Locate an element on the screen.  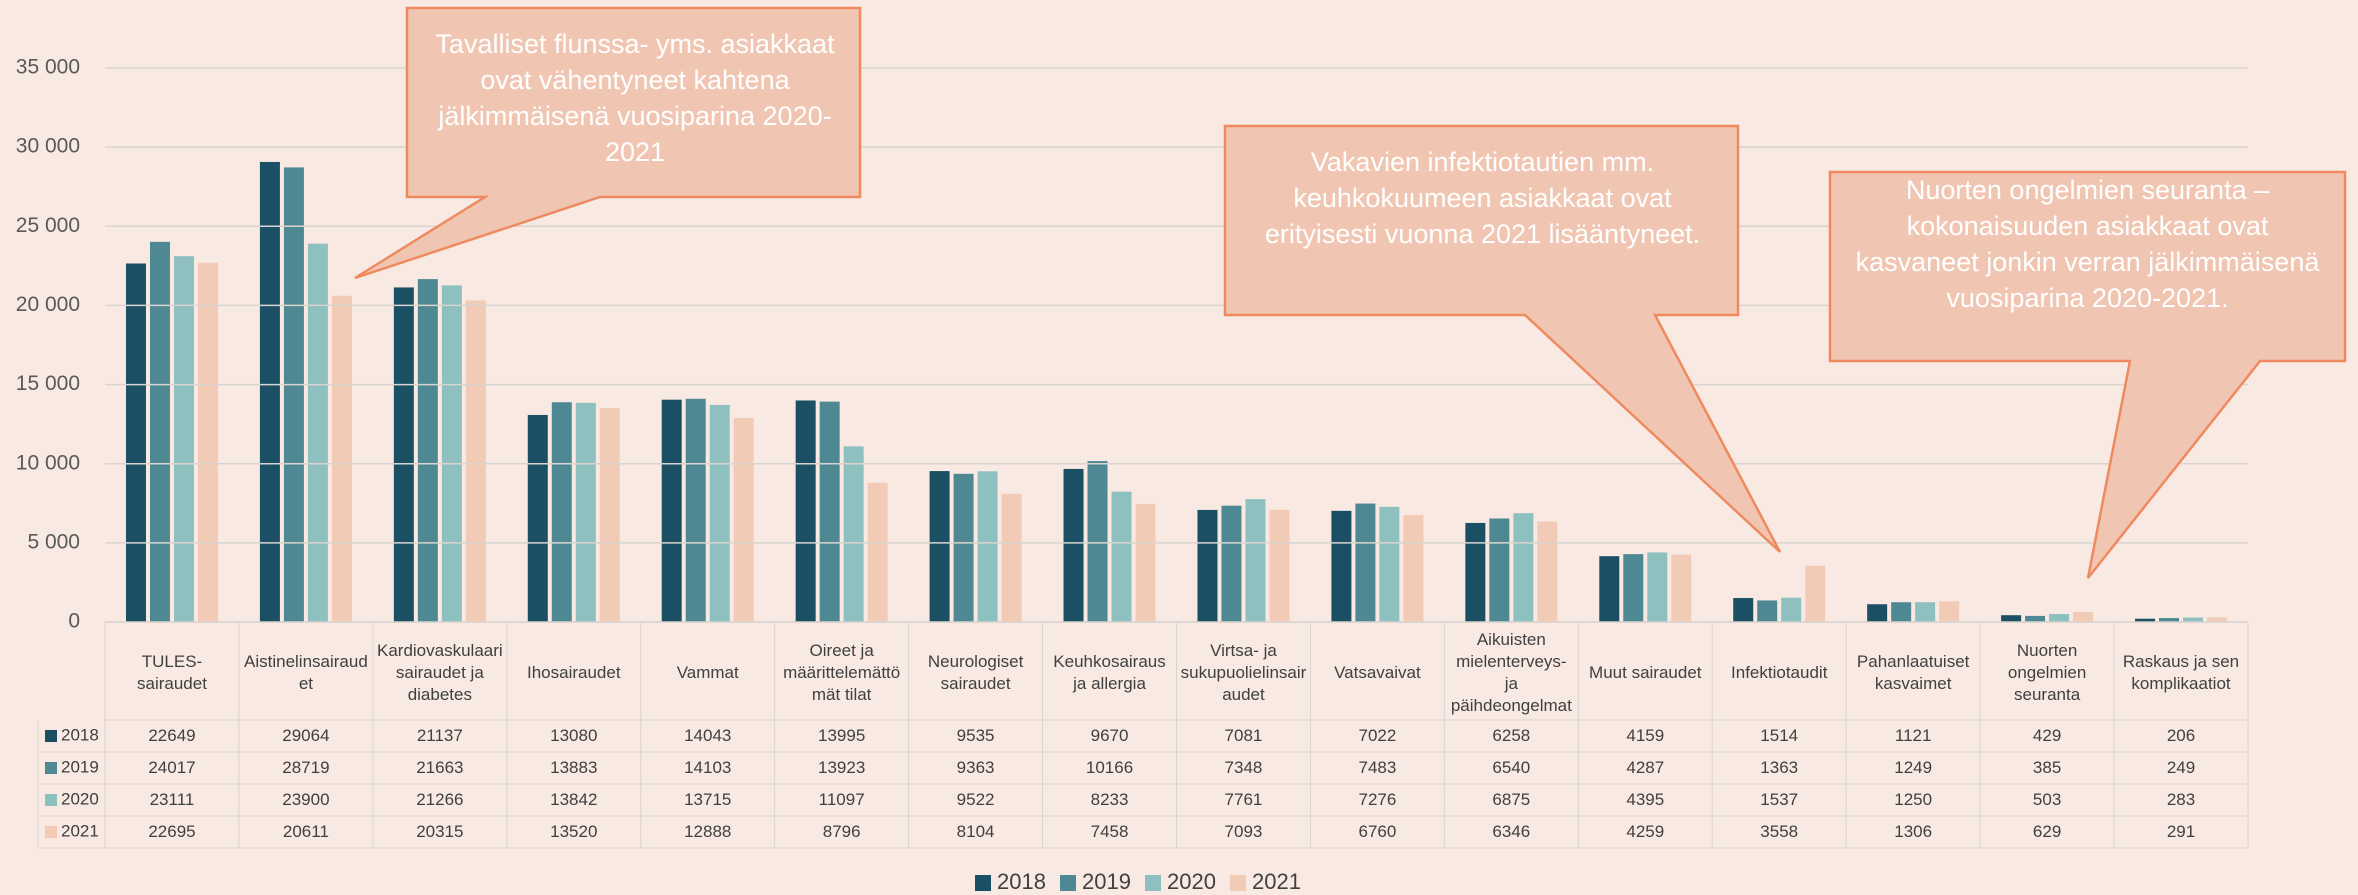
y-tick-label: 10 000 is located at coordinates (48, 462).